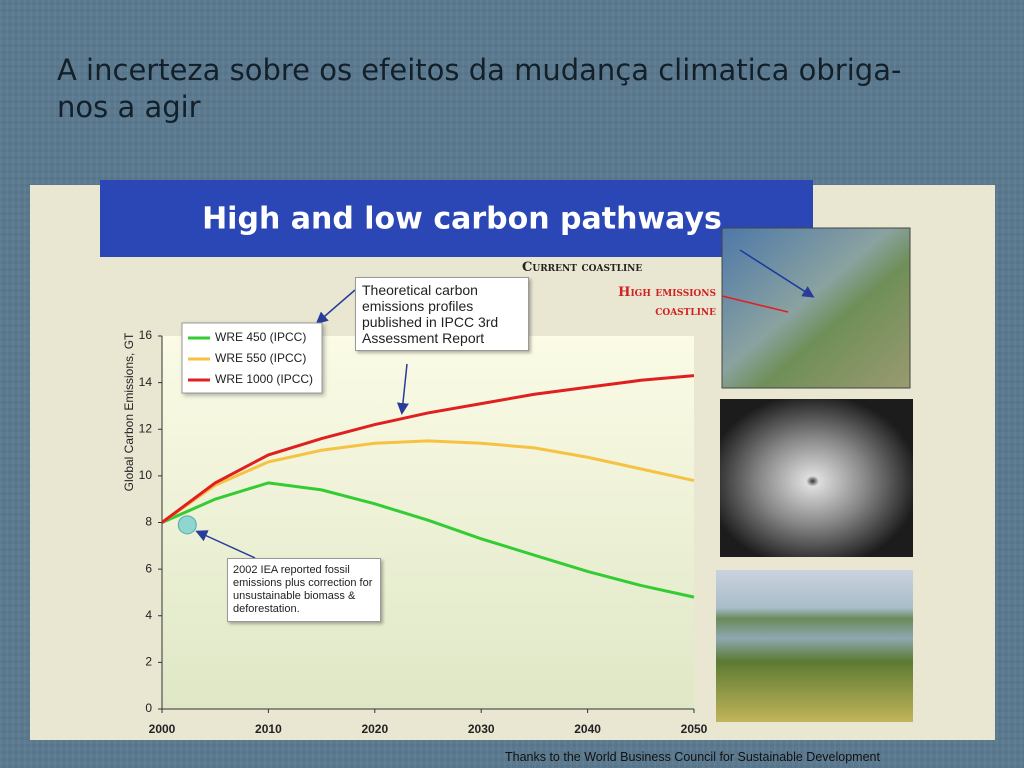  What do you see at coordinates (162, 729) in the screenshot?
I see `x-tick-label: 2000` at bounding box center [162, 729].